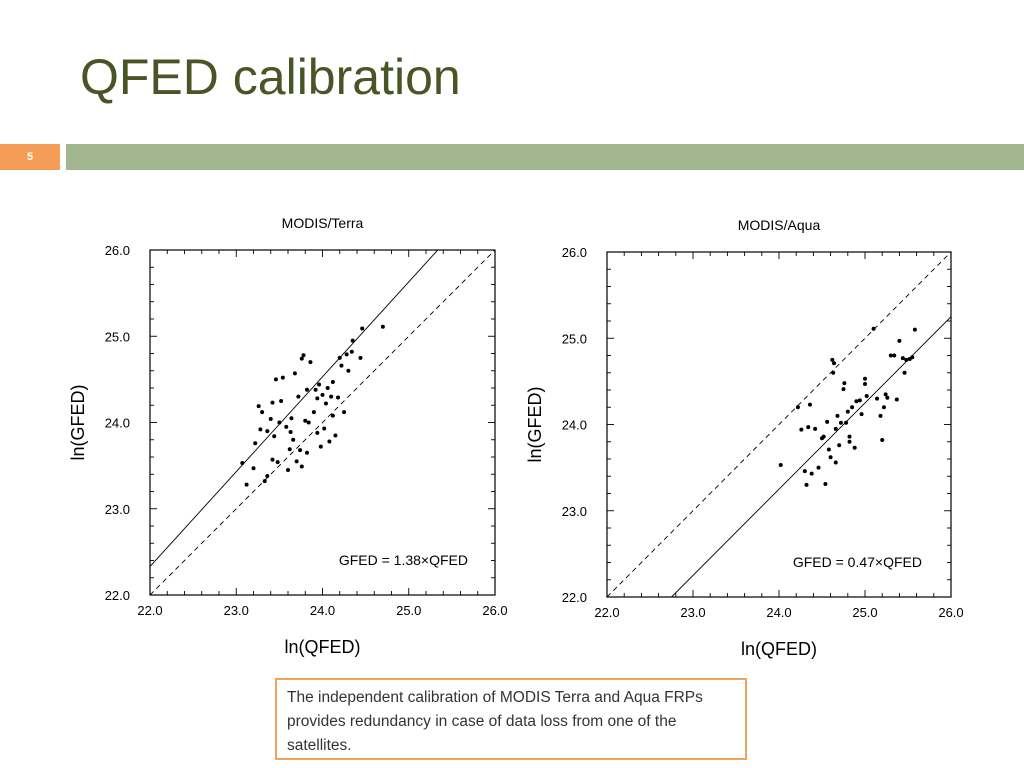  I want to click on chart-1-y-tick-label: 26.0, so click(117, 250).